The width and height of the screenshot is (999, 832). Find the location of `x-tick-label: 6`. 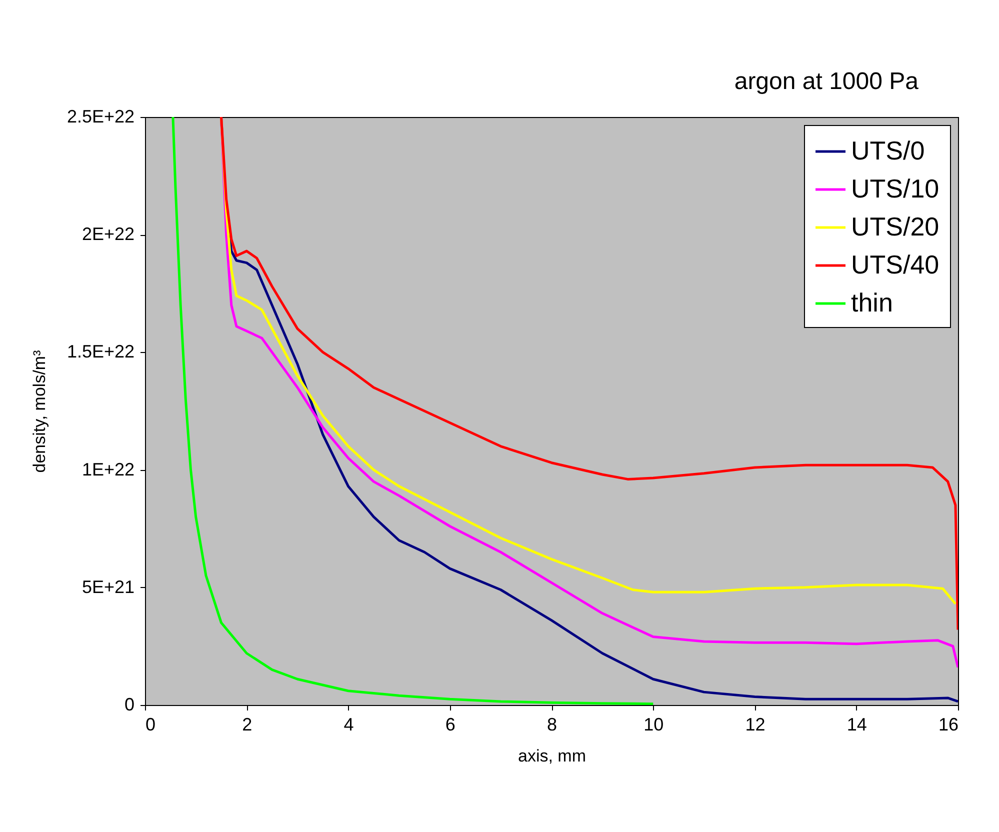

x-tick-label: 6 is located at coordinates (450, 724).